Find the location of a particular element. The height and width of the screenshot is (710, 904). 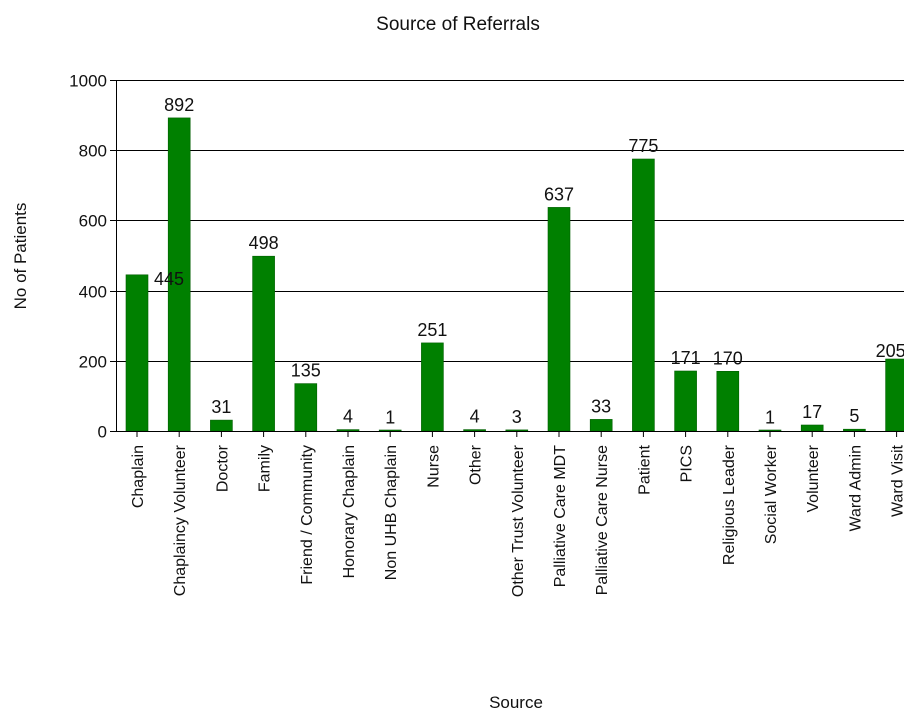

value-label: 31 is located at coordinates (221, 407).